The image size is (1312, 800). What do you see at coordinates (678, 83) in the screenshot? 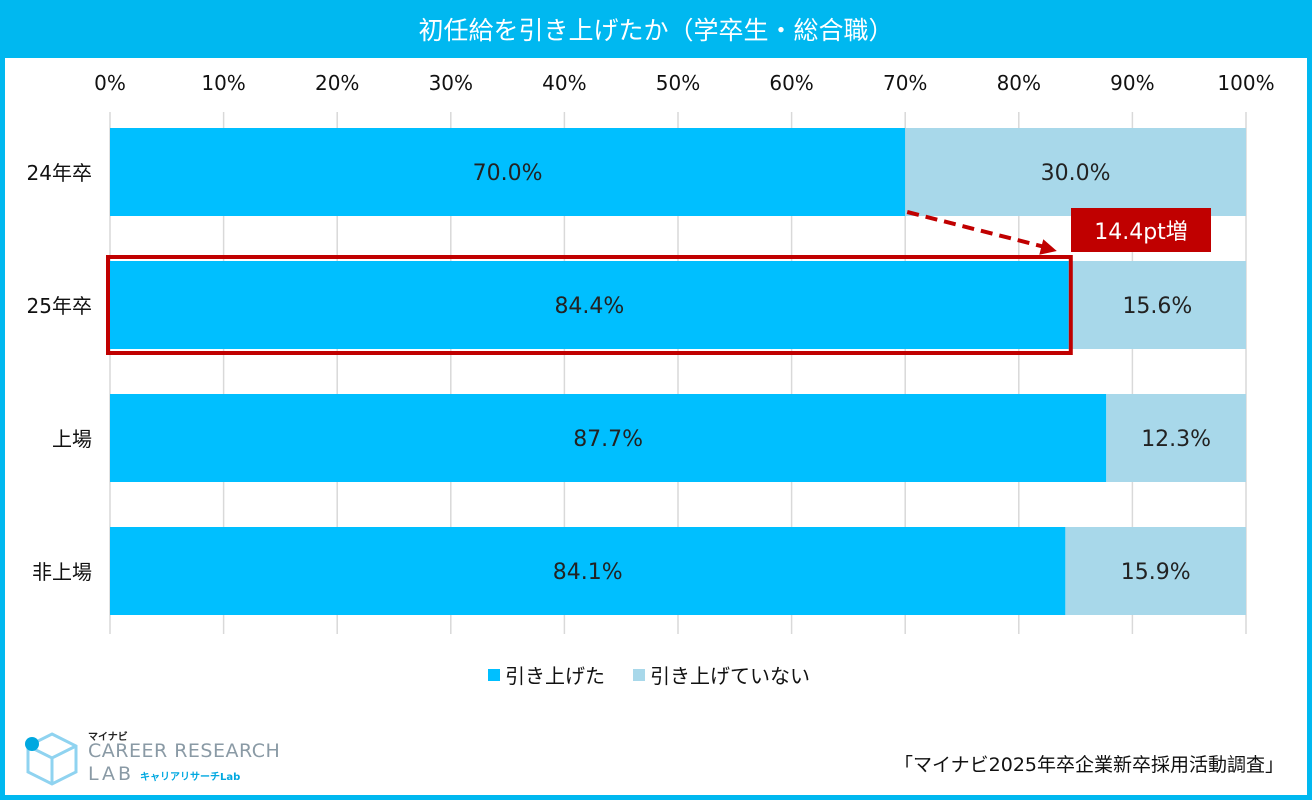
I see `x-tick-label: 50%` at bounding box center [678, 83].